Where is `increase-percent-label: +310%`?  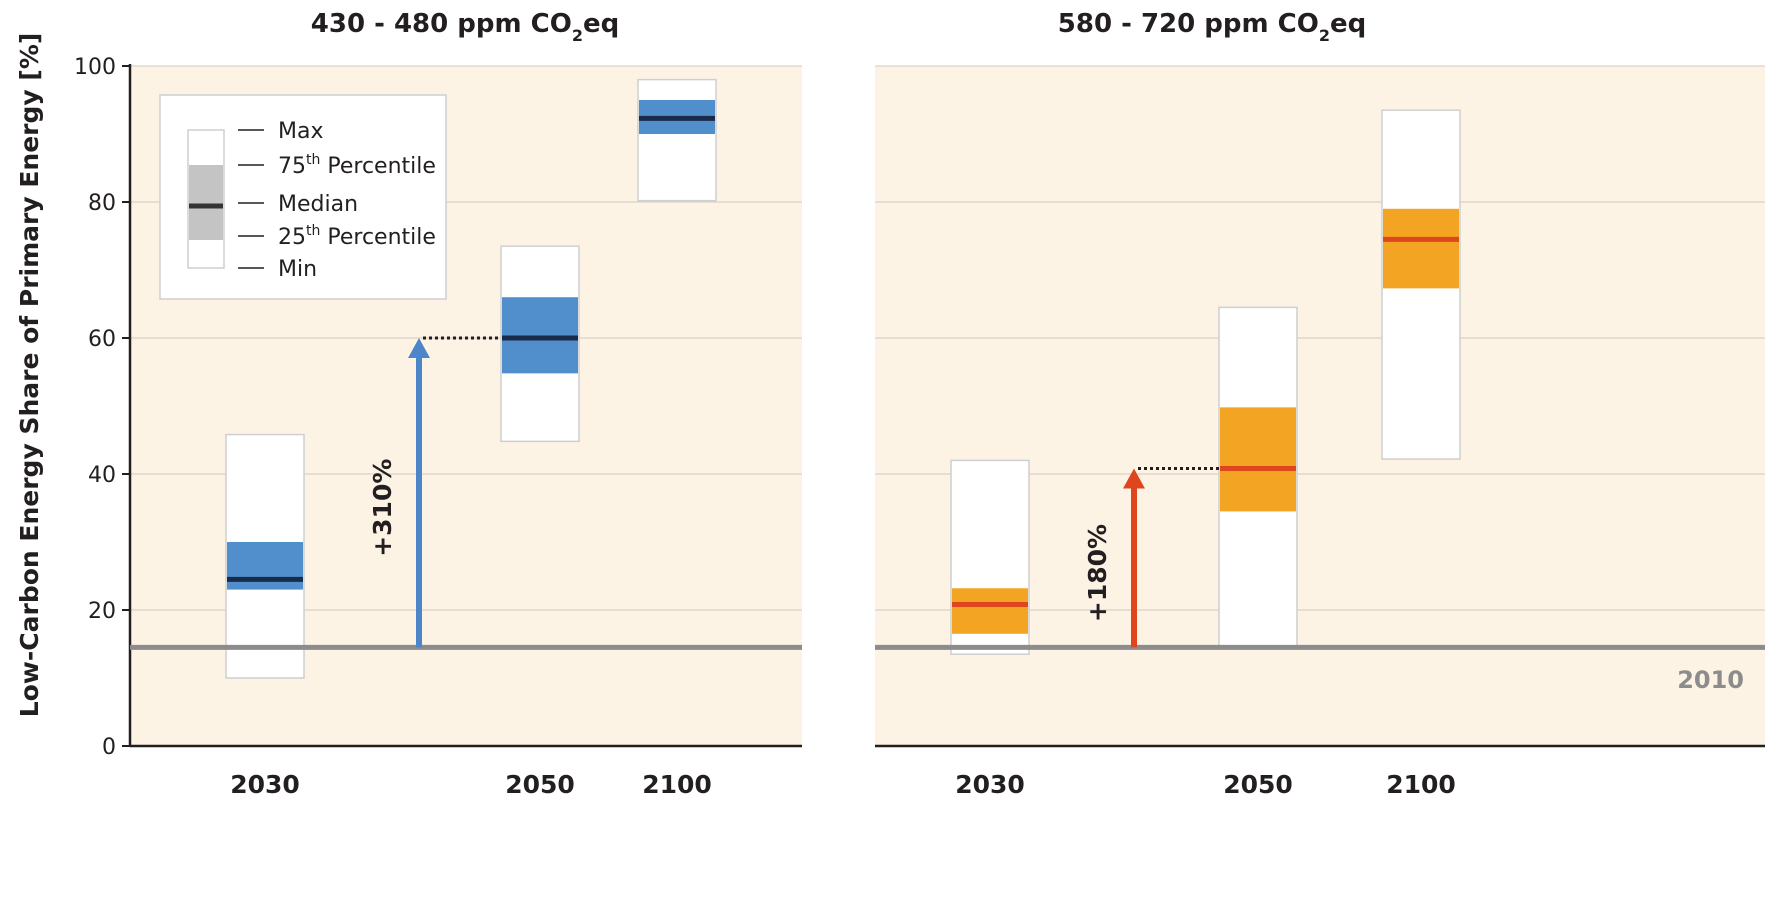 increase-percent-label: +310% is located at coordinates (382, 508).